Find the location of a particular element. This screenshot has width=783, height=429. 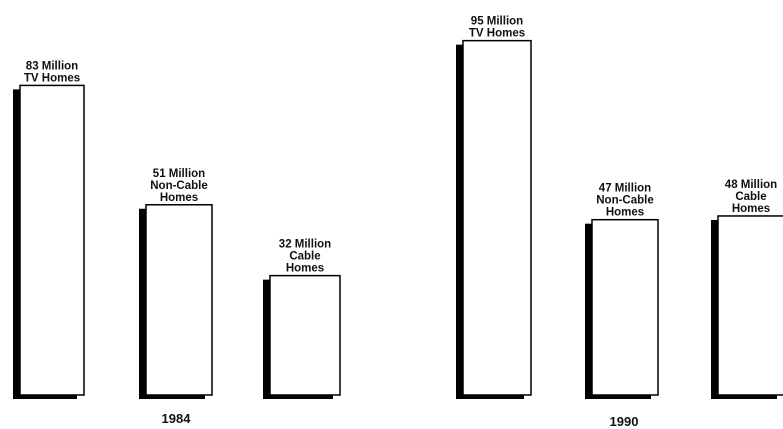

bar-label-line: 83 Million is located at coordinates (52, 66).